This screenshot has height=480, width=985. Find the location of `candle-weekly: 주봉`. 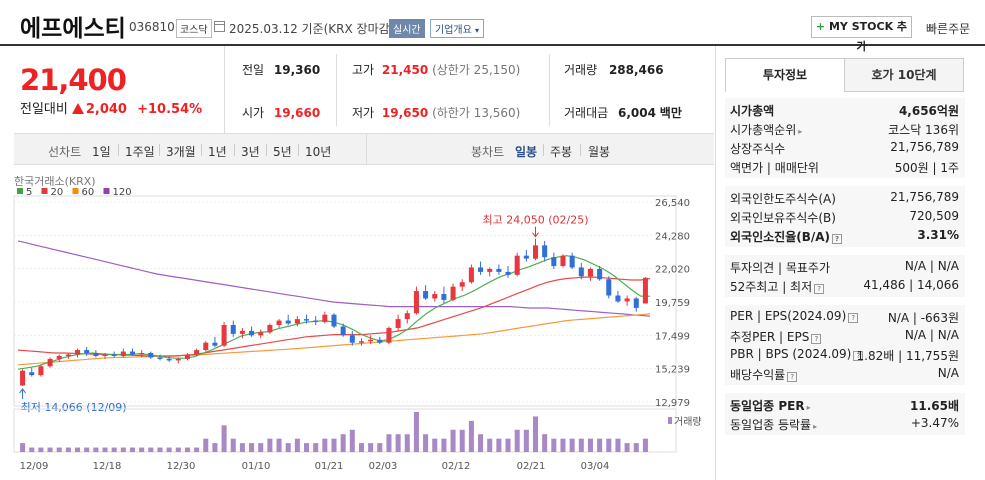

candle-weekly: 주봉 is located at coordinates (561, 152).